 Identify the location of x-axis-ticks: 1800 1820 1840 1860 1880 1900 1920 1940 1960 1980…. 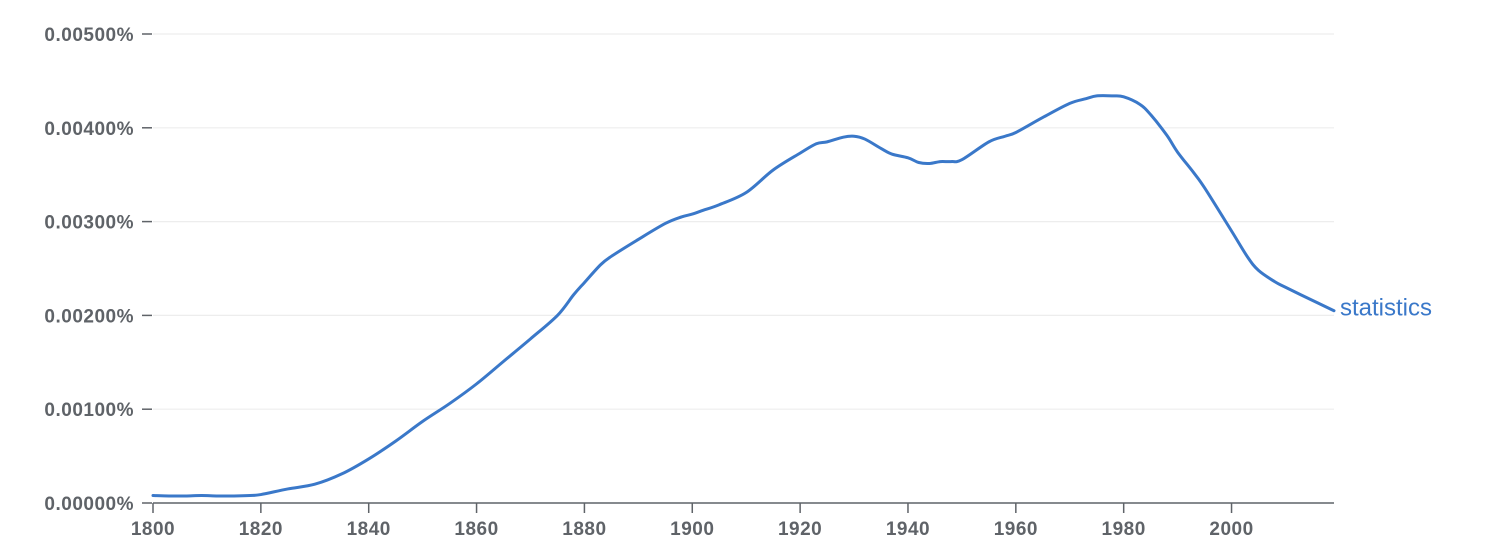
(692, 521).